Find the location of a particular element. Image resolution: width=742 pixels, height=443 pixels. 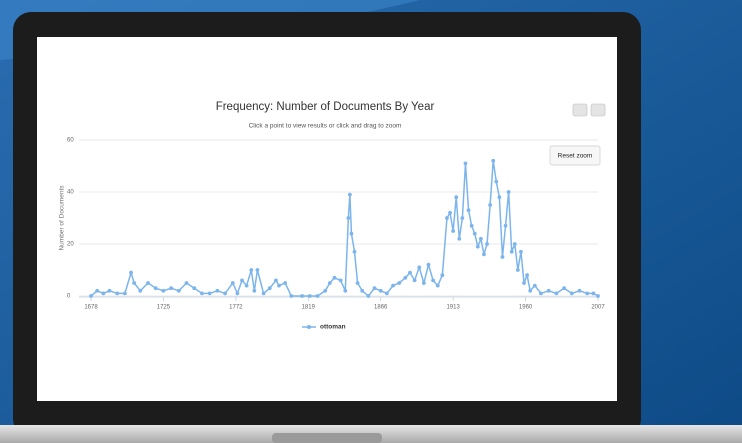

print-button is located at coordinates (580, 110).